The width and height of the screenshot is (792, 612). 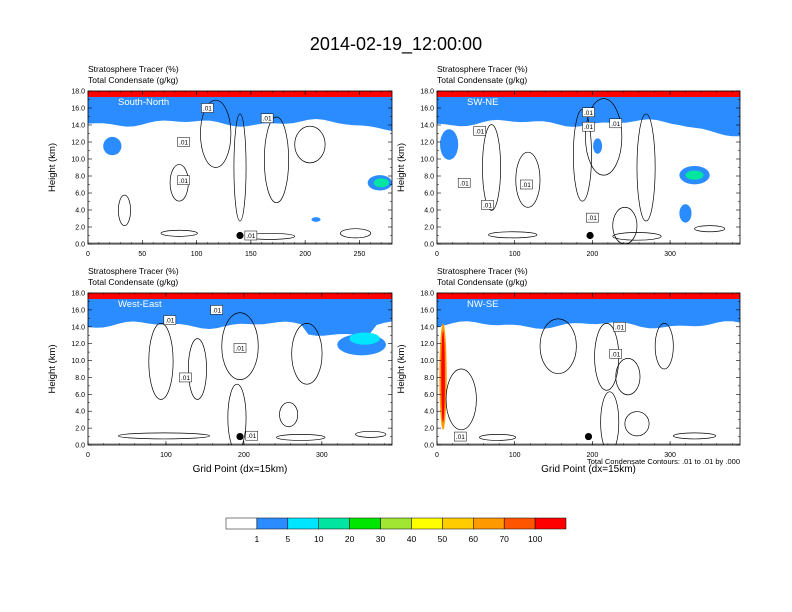 I want to click on y-tick-label: 2.0, so click(x=429, y=228).